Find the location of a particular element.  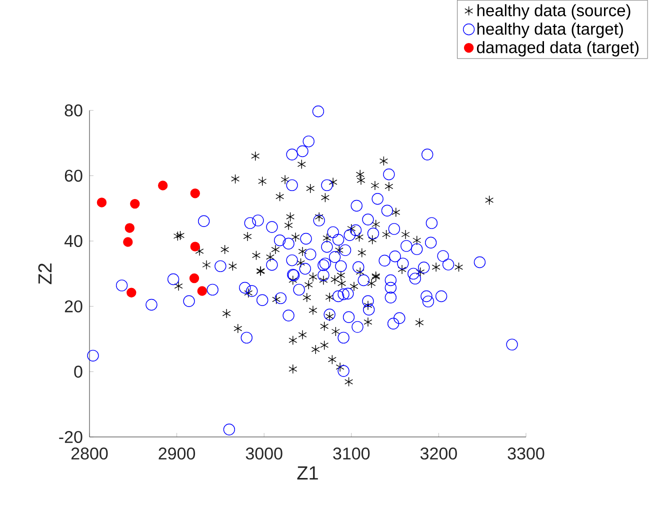

y-tick-label: -20 is located at coordinates (70, 437).